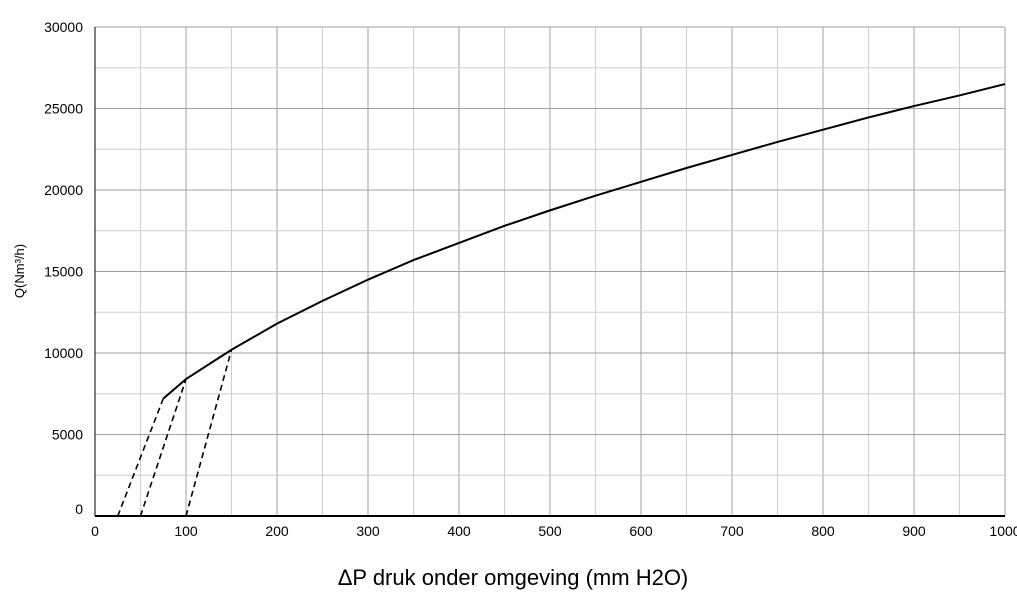  Describe the element at coordinates (63, 272) in the screenshot. I see `y-tick-label: 15000` at that location.